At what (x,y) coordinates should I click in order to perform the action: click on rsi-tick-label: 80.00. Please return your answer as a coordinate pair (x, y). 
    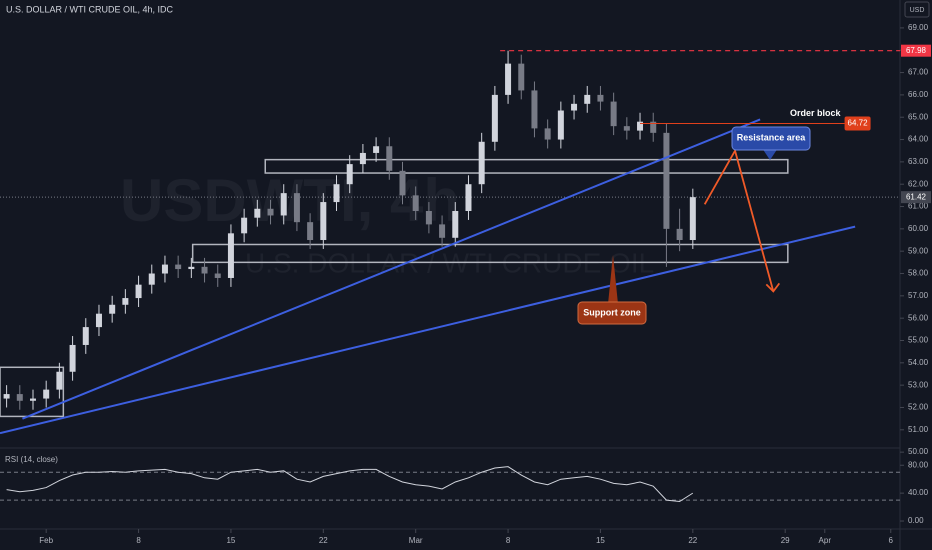
    Looking at the image, I should click on (918, 464).